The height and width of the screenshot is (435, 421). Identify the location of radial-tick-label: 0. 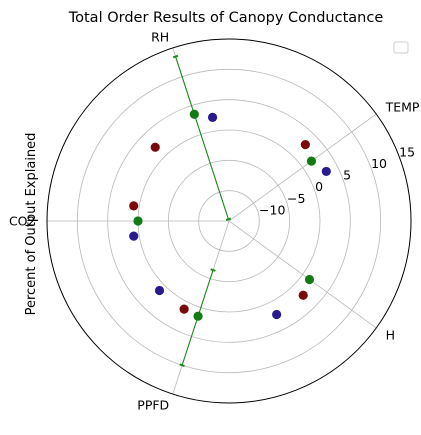
(319, 186).